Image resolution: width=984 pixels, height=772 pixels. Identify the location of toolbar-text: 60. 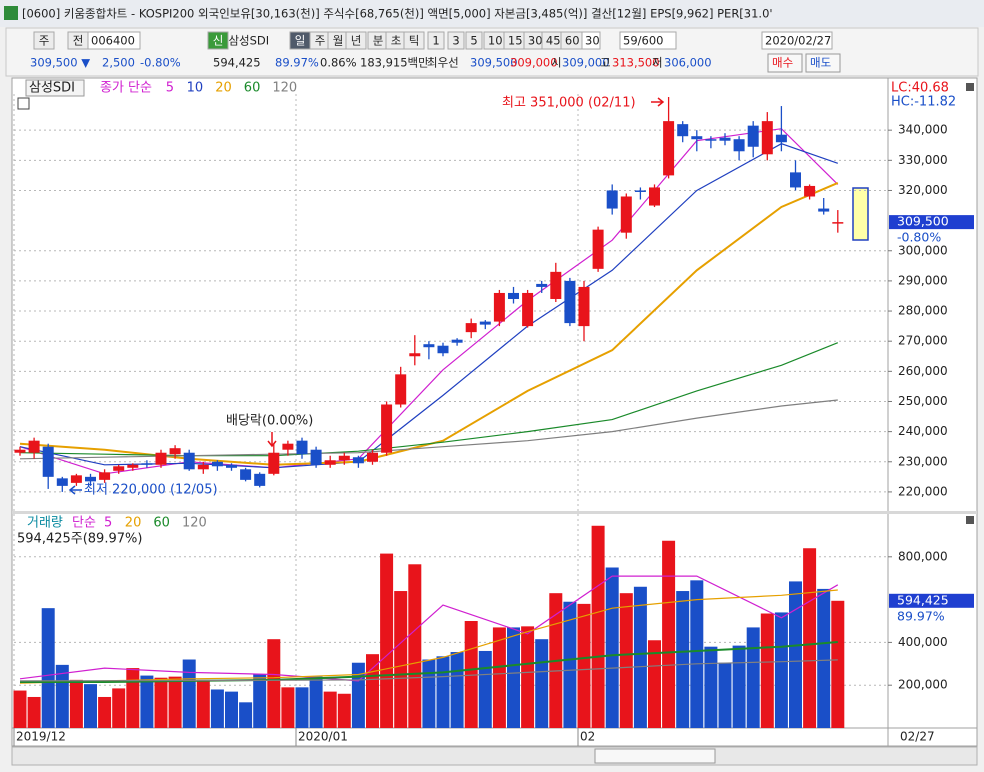
(572, 41).